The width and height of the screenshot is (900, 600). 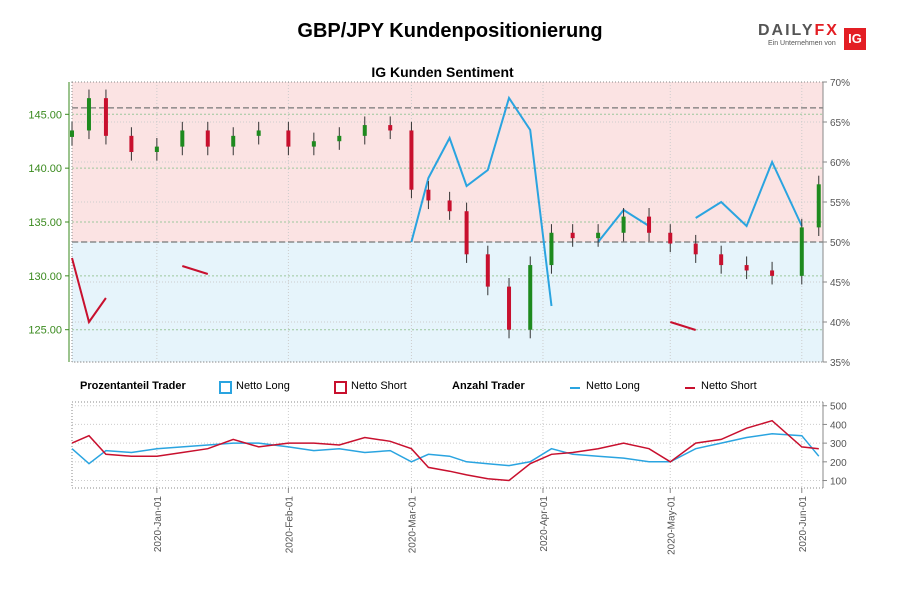 I want to click on logo-word-daily: DAILY, so click(x=786, y=30).